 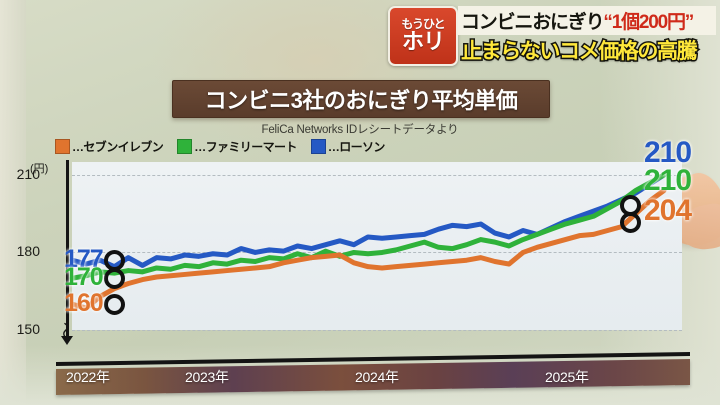 I want to click on legend-label: …ローソン, so click(x=356, y=146).